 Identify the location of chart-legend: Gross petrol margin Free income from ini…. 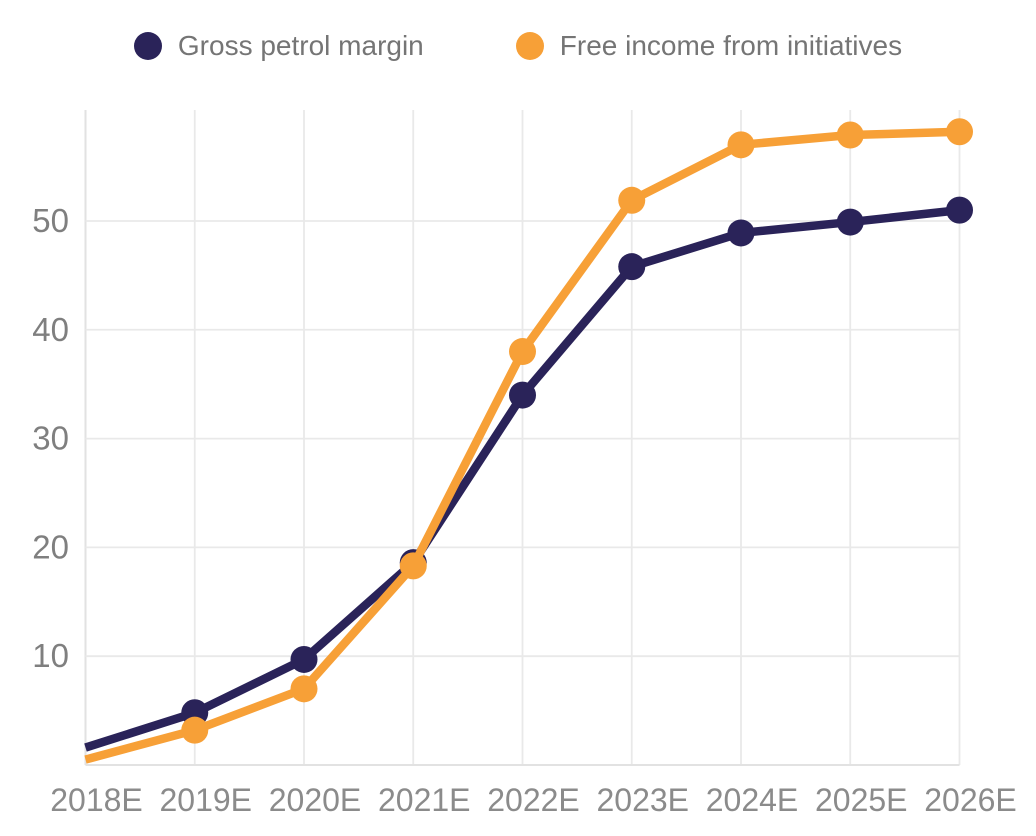
(518, 46).